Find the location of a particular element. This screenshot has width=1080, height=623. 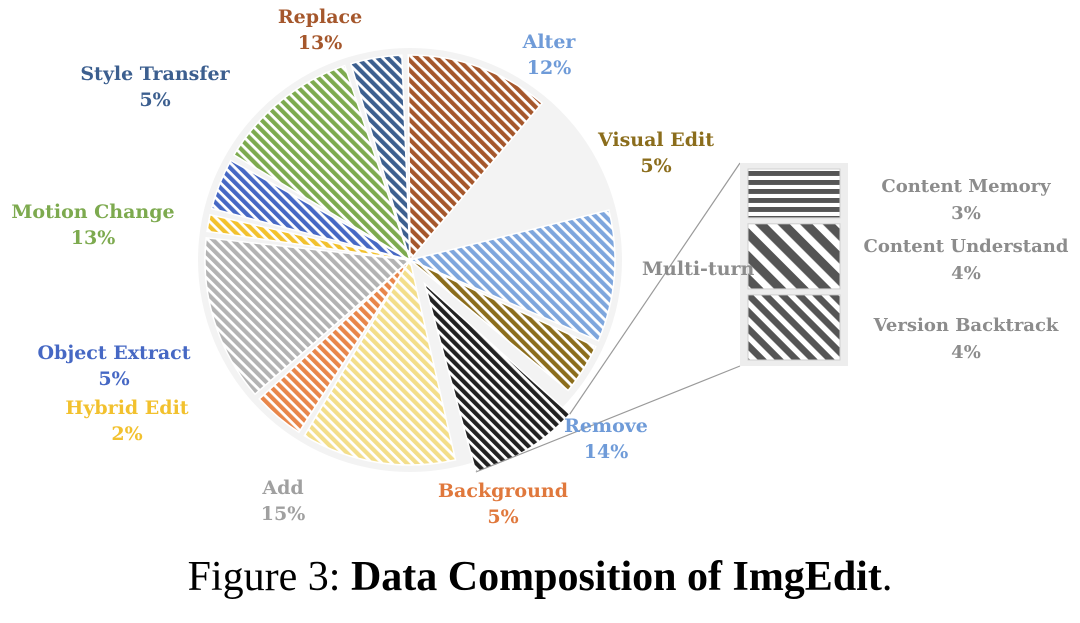

breakdown-bar-content-memory is located at coordinates (794, 193).